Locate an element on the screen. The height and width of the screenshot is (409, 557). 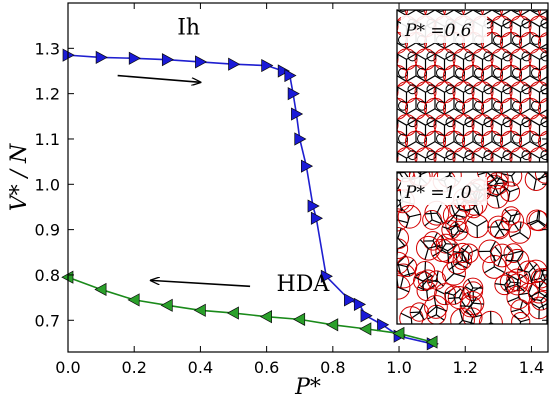
inset-label-background is located at coordinates (444, 29).